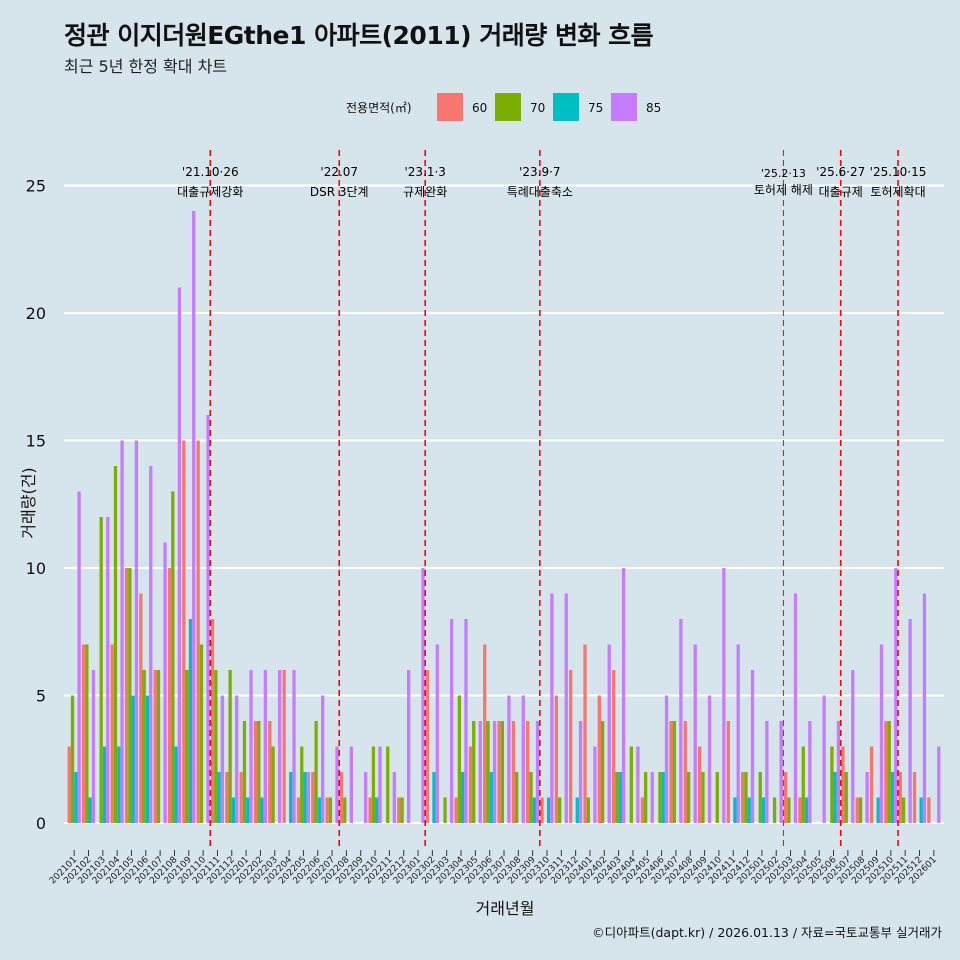  I want to click on legend-label-85: 85, so click(653, 108).